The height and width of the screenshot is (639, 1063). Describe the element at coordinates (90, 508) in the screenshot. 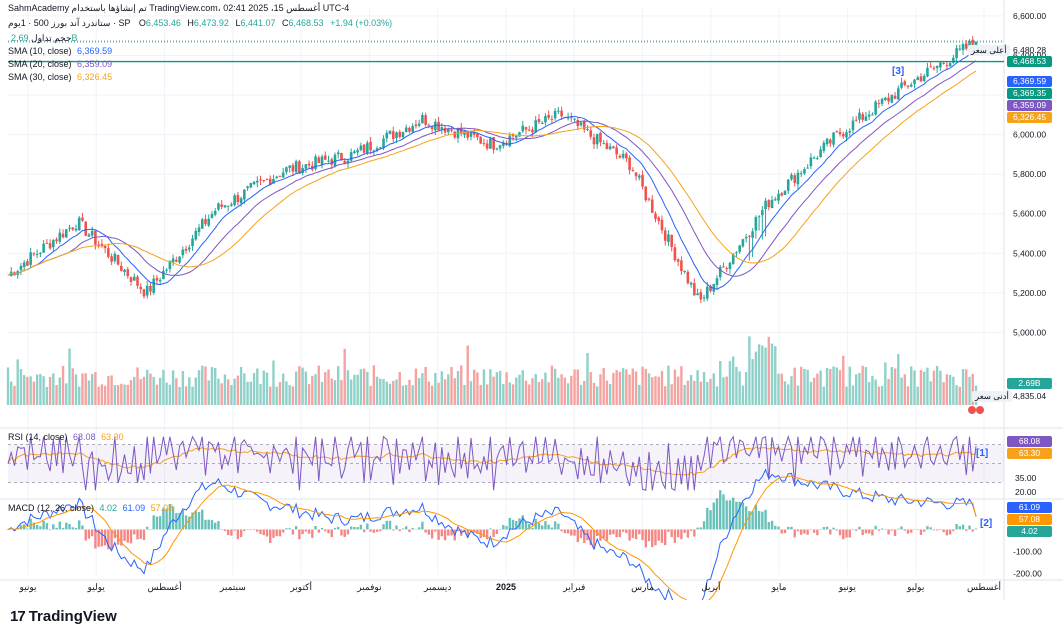

I see `macd-legend: MACD (12, 26, close) 4.02 61.09 57.08` at that location.